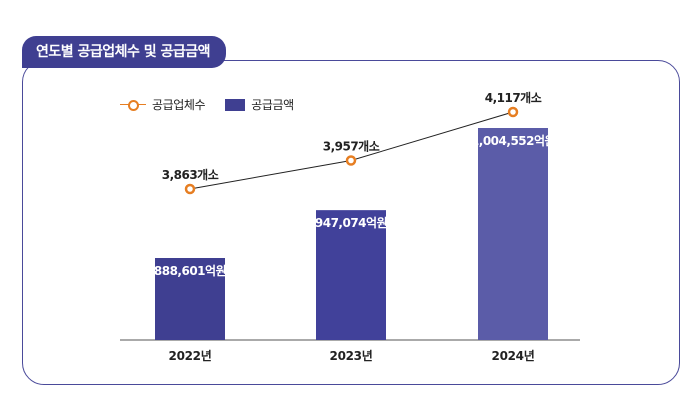 This screenshot has height=400, width=700. Describe the element at coordinates (190, 299) in the screenshot. I see `bar-2022년` at that location.